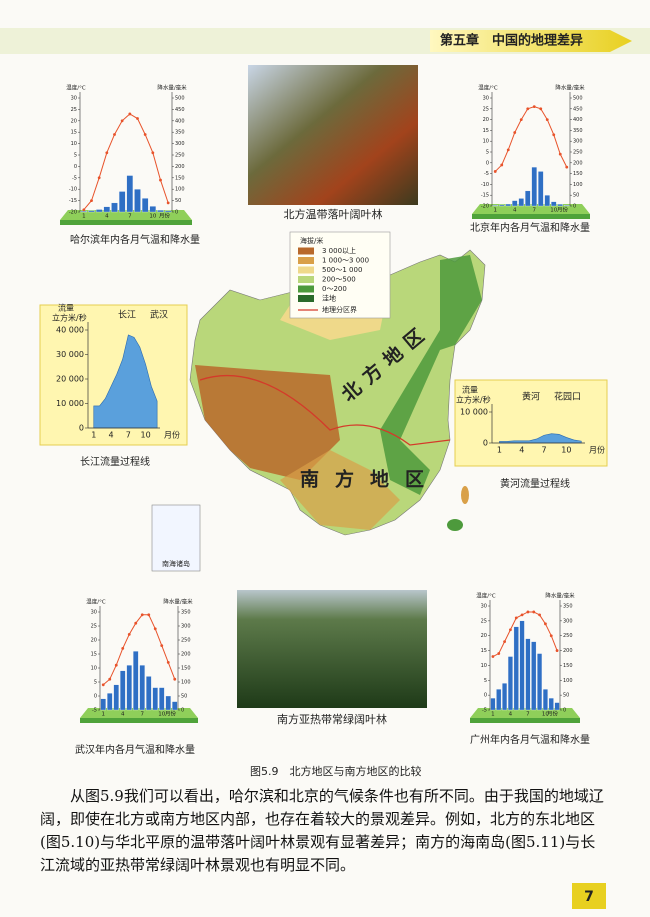 The height and width of the screenshot is (917, 650). Describe the element at coordinates (531, 423) in the screenshot. I see `chart-panel` at that location.